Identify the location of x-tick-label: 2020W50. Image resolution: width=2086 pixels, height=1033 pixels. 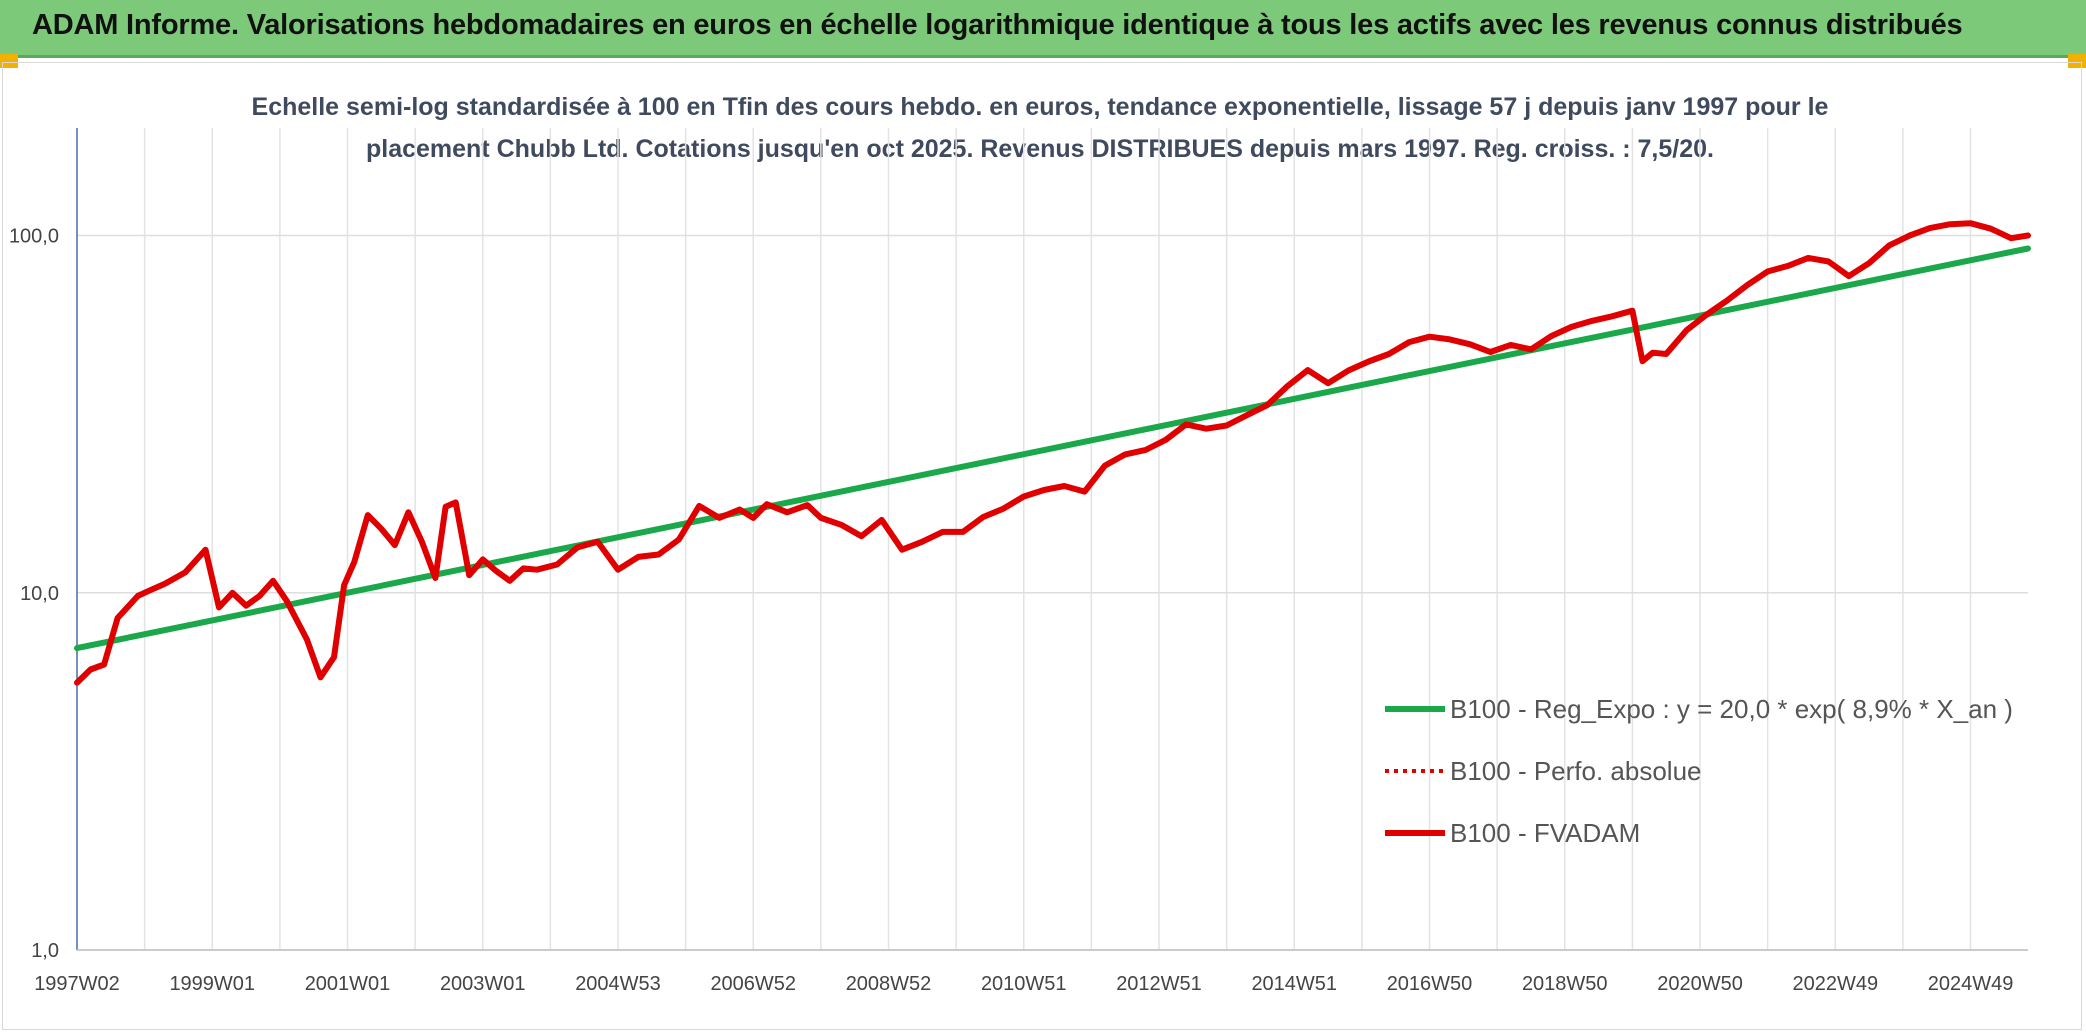
(1700, 984).